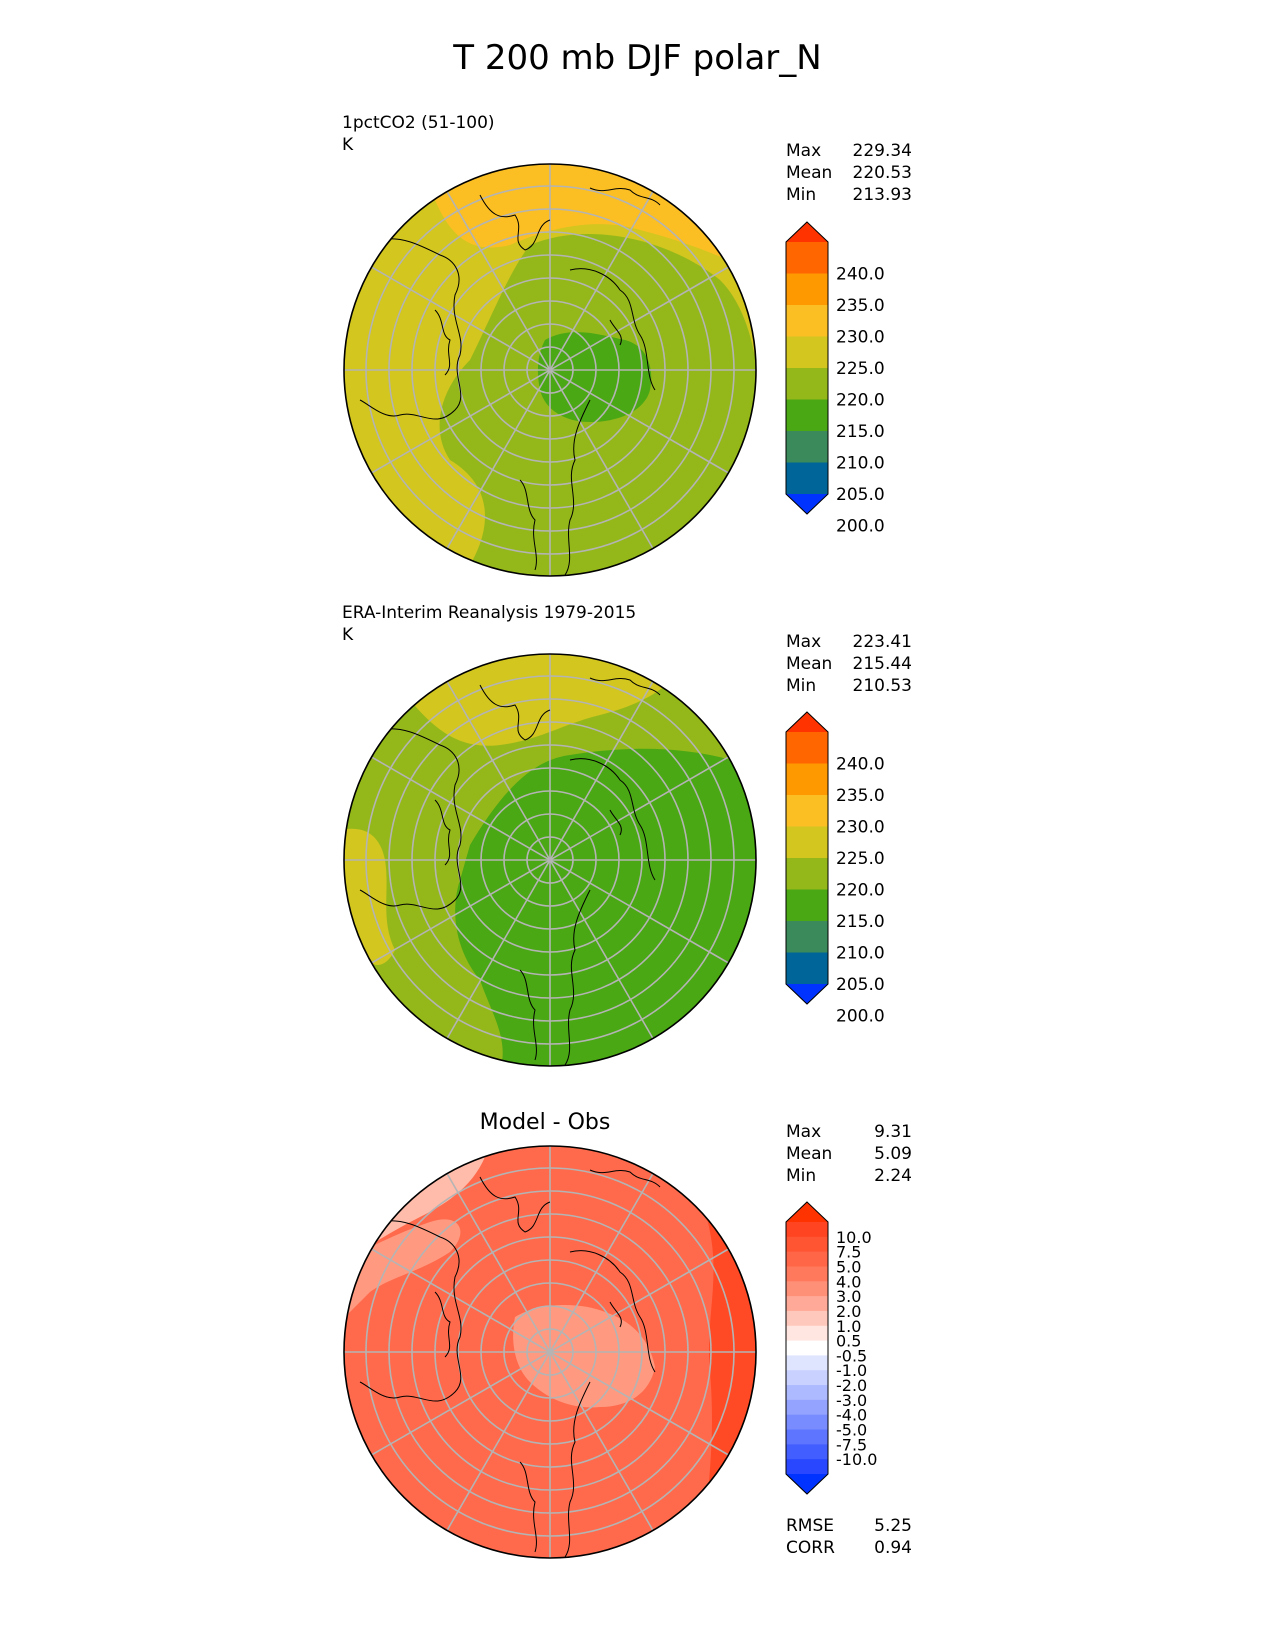 The width and height of the screenshot is (1275, 1650). I want to click on max-value: 223.41, so click(882, 642).